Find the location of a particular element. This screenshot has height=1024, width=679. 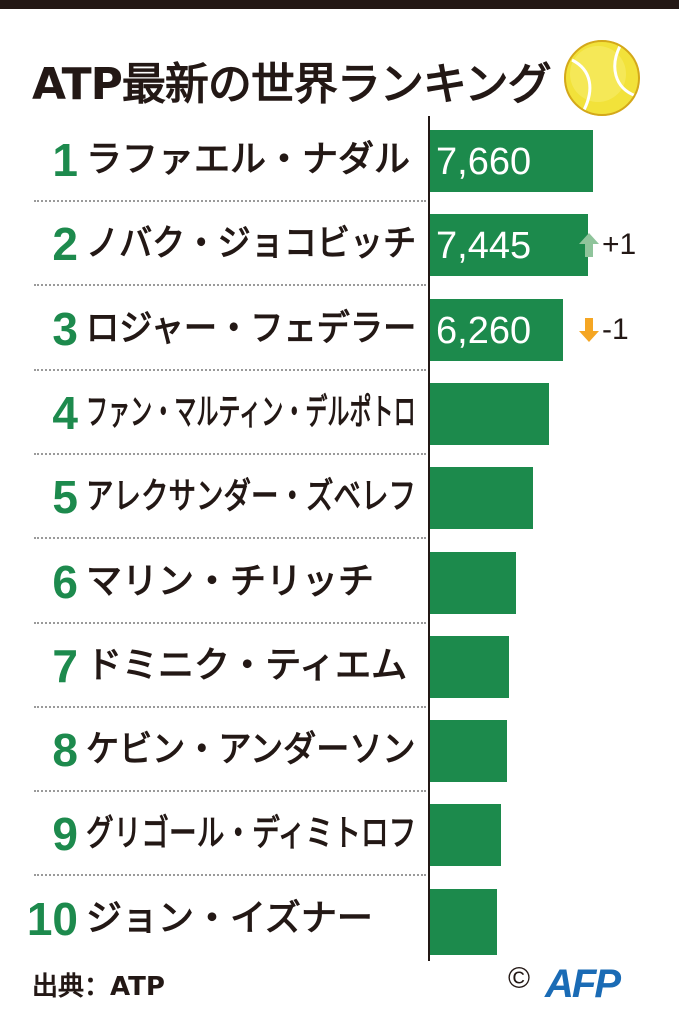

ranking-row: 5 アレクサンダー・ズベレフ is located at coordinates (339, 497).